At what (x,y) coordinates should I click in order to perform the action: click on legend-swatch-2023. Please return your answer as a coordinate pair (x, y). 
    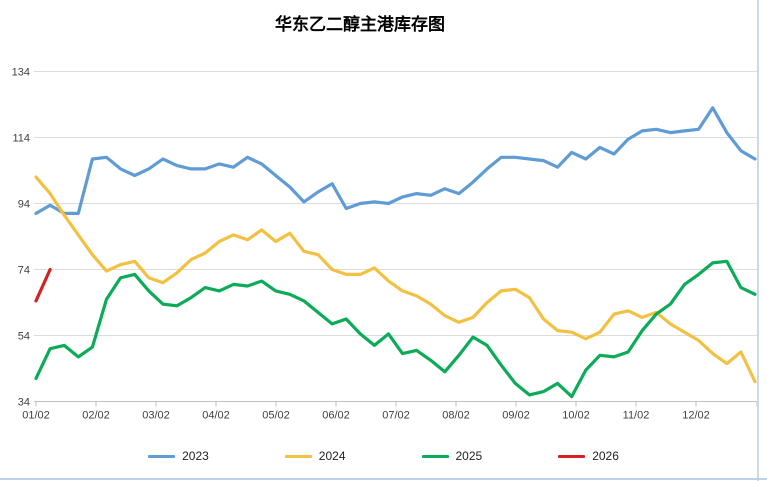
    Looking at the image, I should click on (162, 456).